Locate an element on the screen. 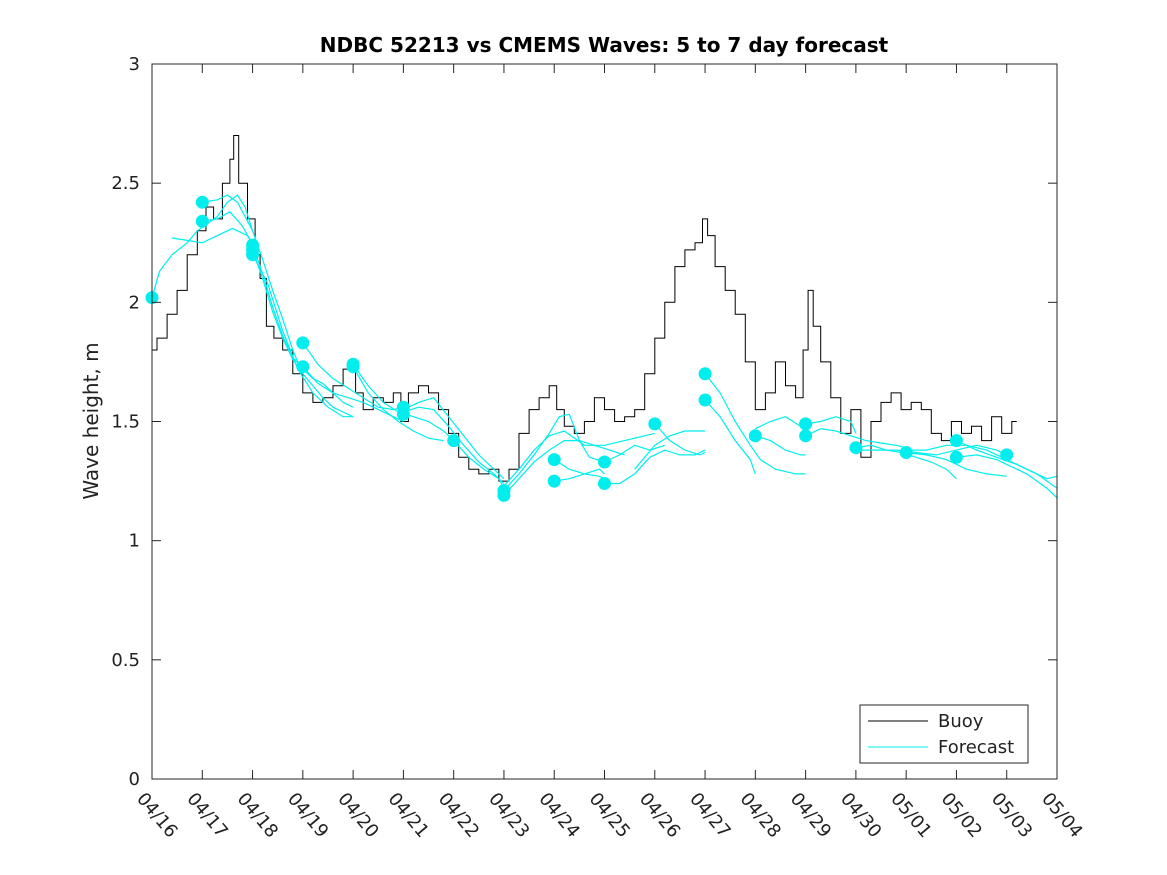  x-tick-label: 04/16 is located at coordinates (156, 815).